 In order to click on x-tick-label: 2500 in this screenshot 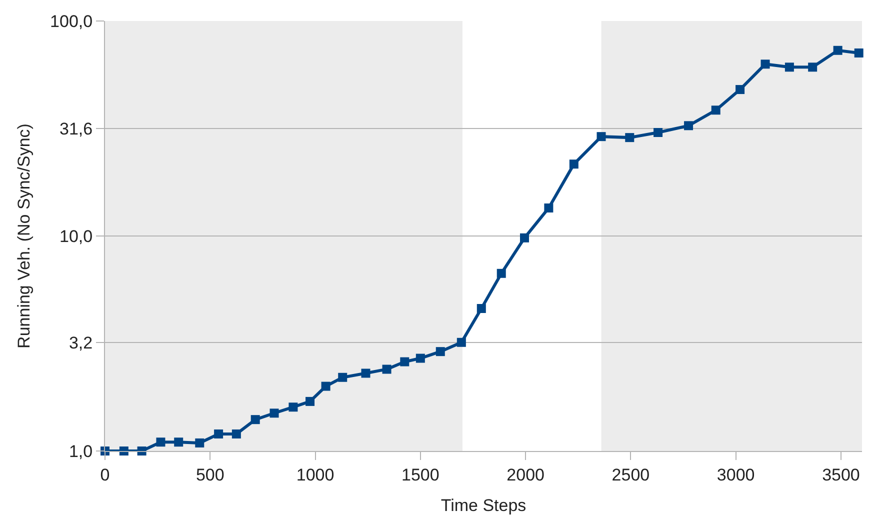, I will do `click(631, 474)`.